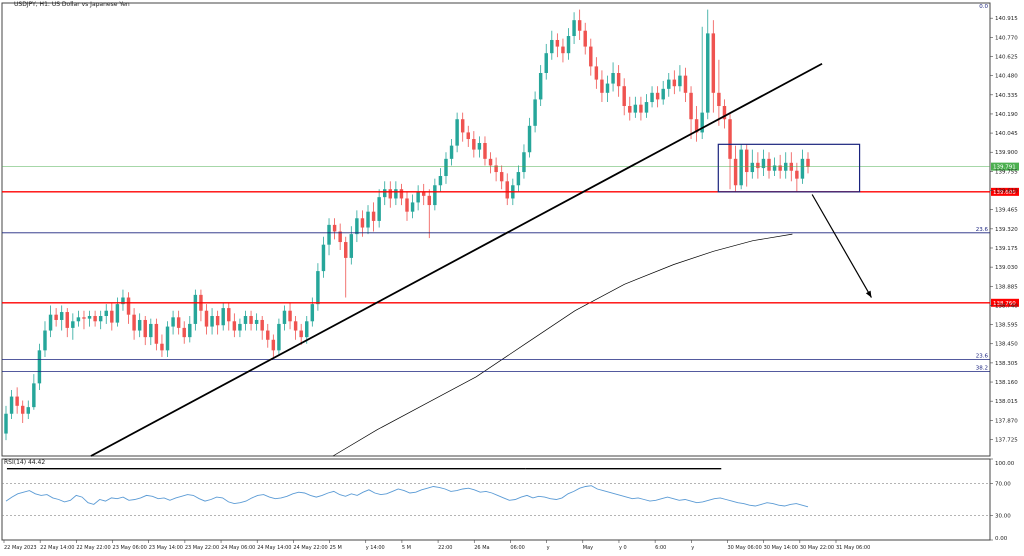 This screenshot has height=556, width=1024. I want to click on projection-arrow-line, so click(841, 246).